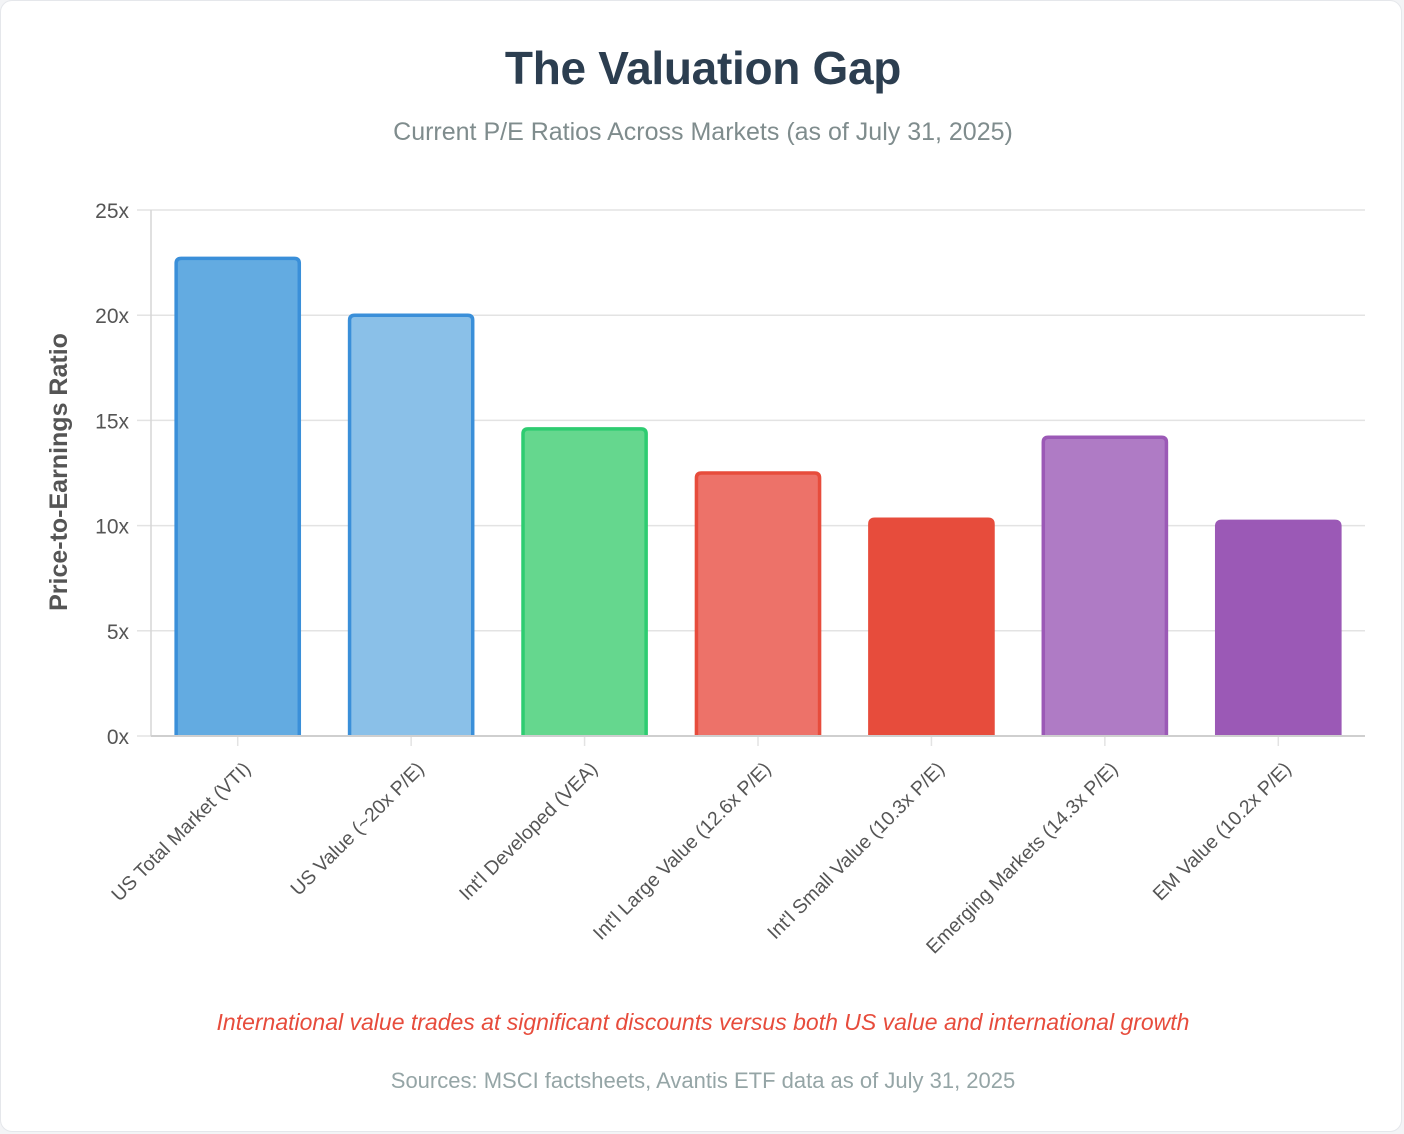 The height and width of the screenshot is (1134, 1404). I want to click on y-tick-label: 0x, so click(118, 737).